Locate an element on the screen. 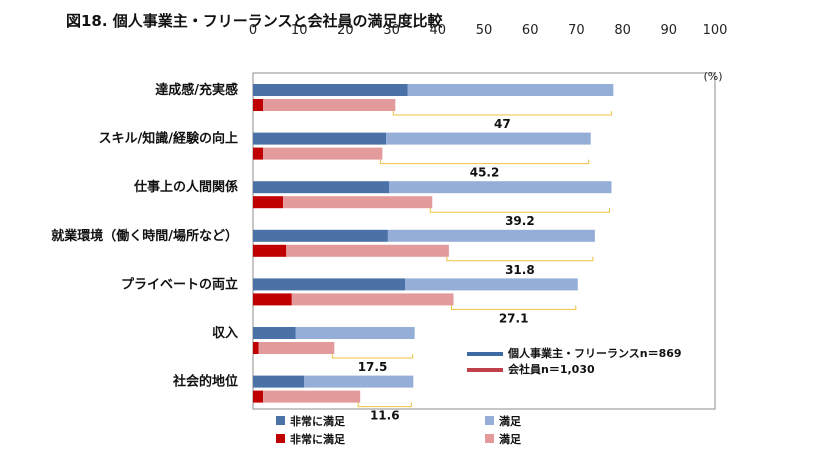 Image resolution: width=819 pixels, height=467 pixels. category-label: 仕事上の人間関係 is located at coordinates (185, 187).